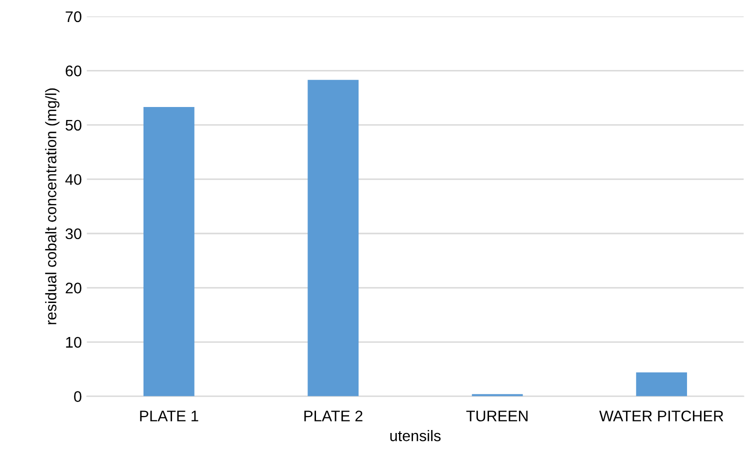  I want to click on y-tick-label: 60, so click(74, 71).